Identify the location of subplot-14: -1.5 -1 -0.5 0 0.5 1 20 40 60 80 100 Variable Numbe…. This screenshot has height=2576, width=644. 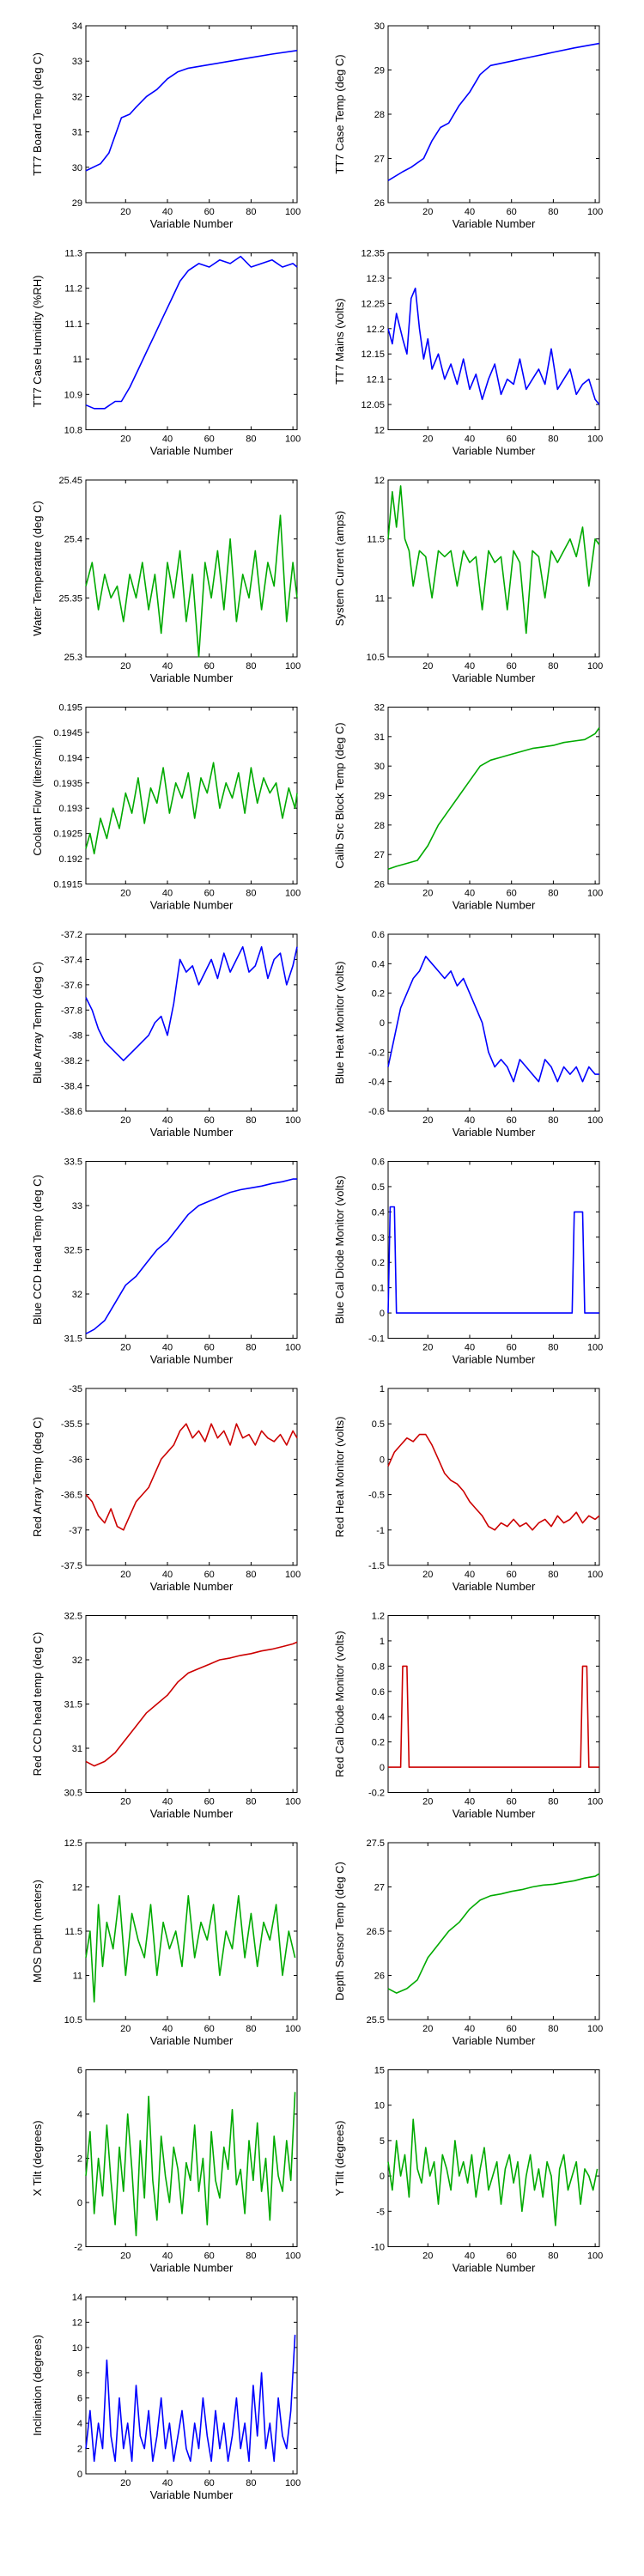
(468, 1488).